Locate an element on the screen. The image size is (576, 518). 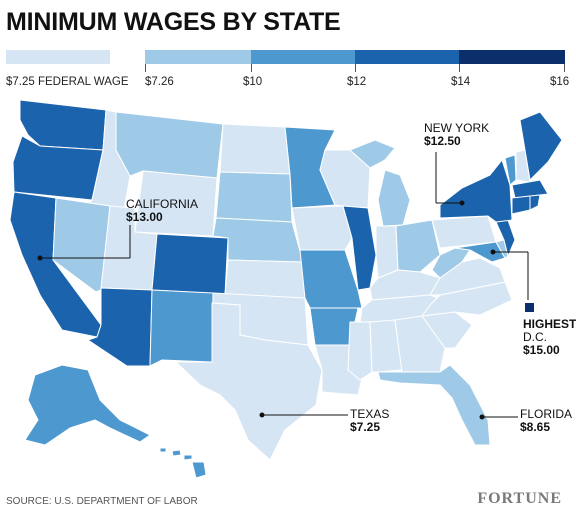
callout-new-york-value: $12.50 is located at coordinates (442, 141).